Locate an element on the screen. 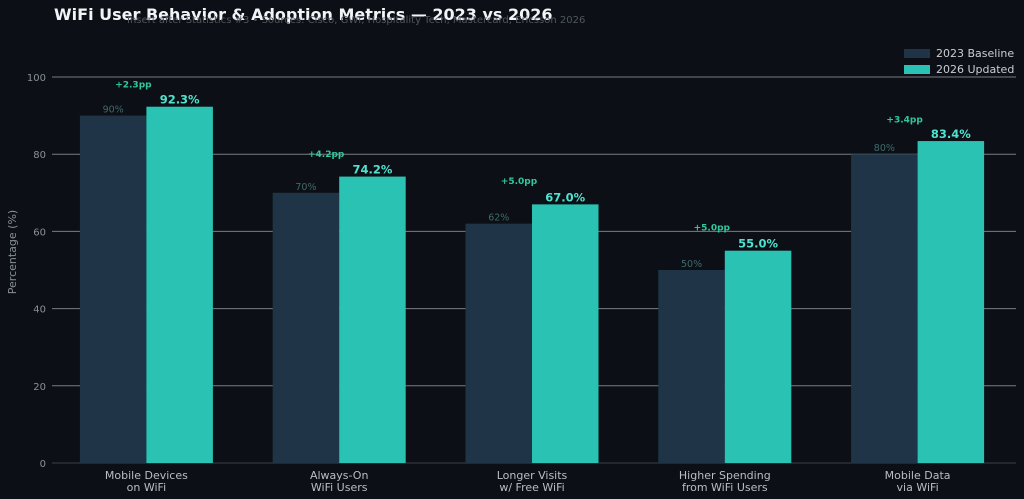 The width and height of the screenshot is (1024, 499). legend-item-baseline: 2023 Baseline is located at coordinates (956, 53).